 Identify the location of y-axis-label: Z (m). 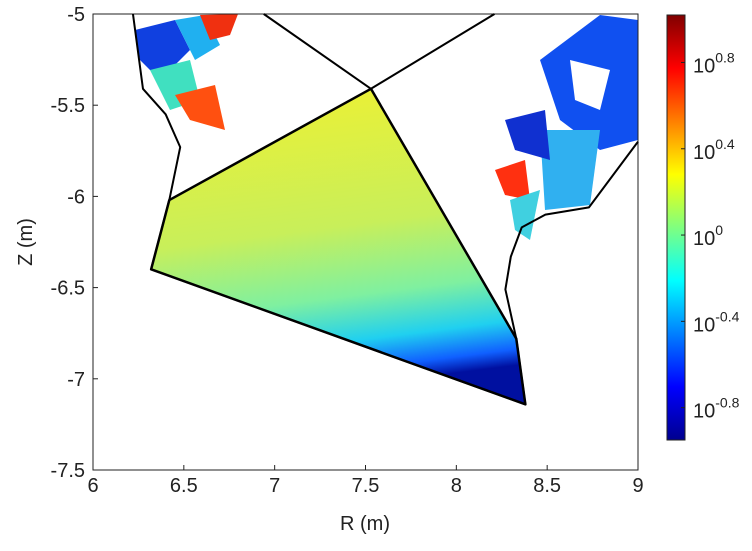
(26, 242).